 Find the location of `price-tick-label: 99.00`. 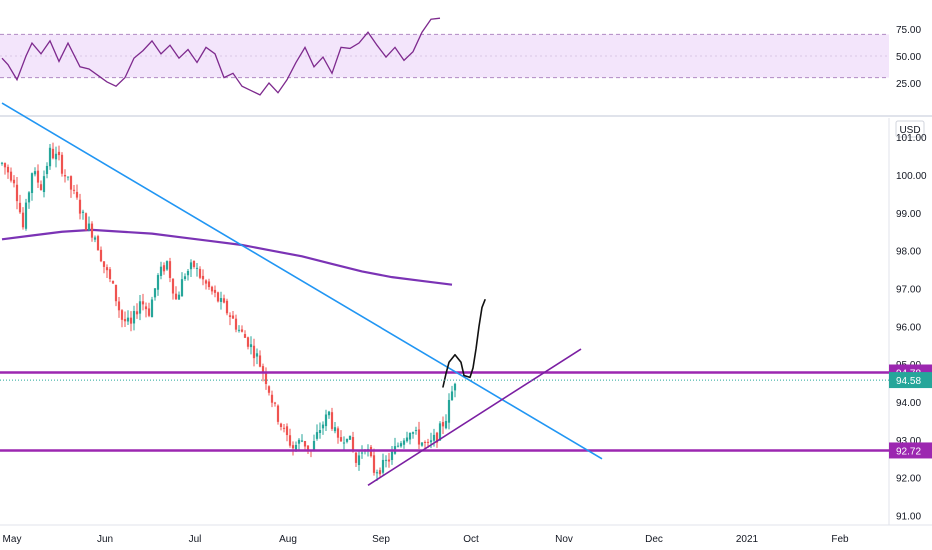

price-tick-label: 99.00 is located at coordinates (908, 214).